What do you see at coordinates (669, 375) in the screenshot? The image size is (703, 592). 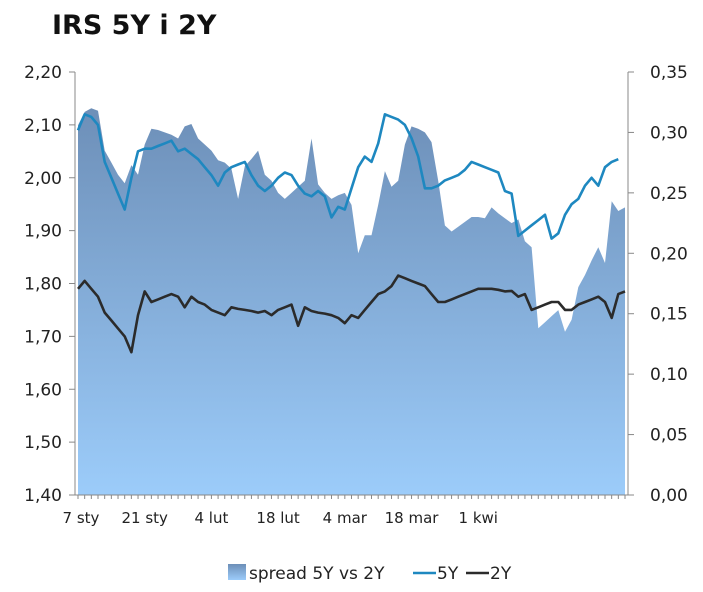 I see `y-right-tick-label: 0,10` at bounding box center [669, 375].